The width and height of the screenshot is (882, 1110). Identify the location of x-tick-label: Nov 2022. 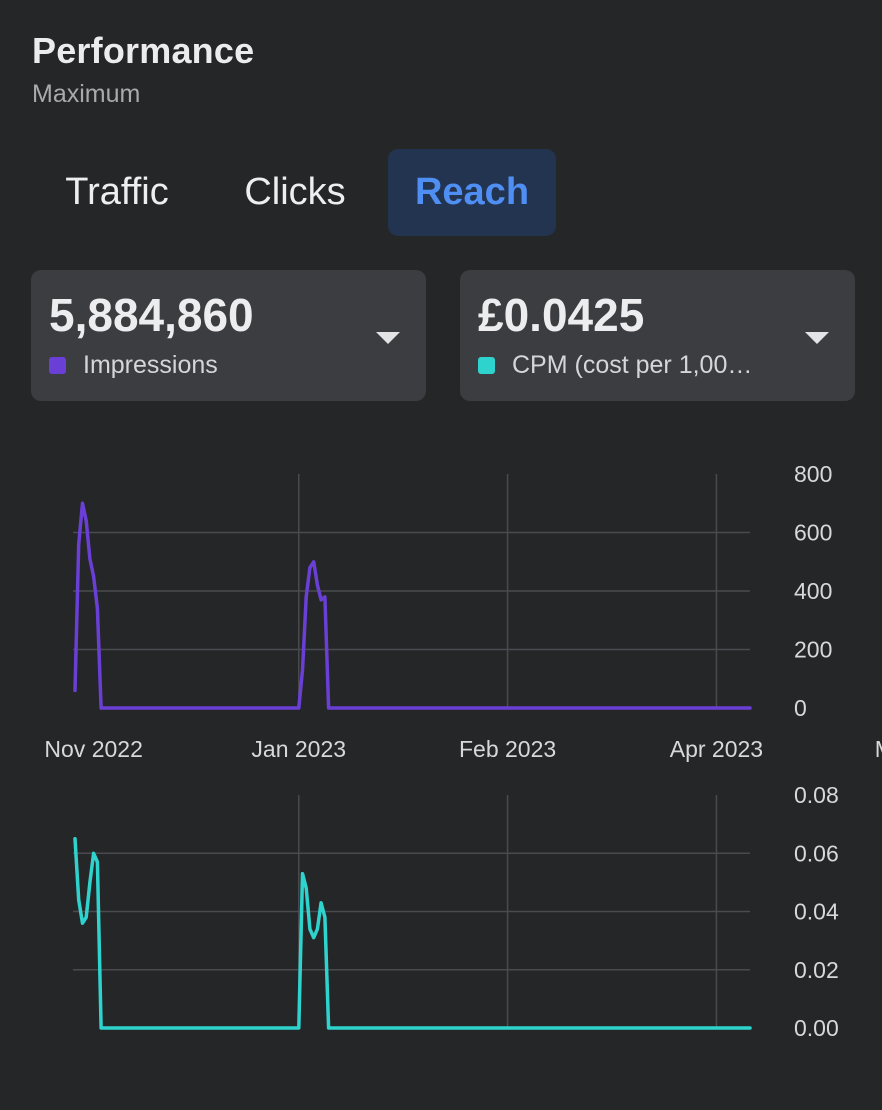
(93, 749).